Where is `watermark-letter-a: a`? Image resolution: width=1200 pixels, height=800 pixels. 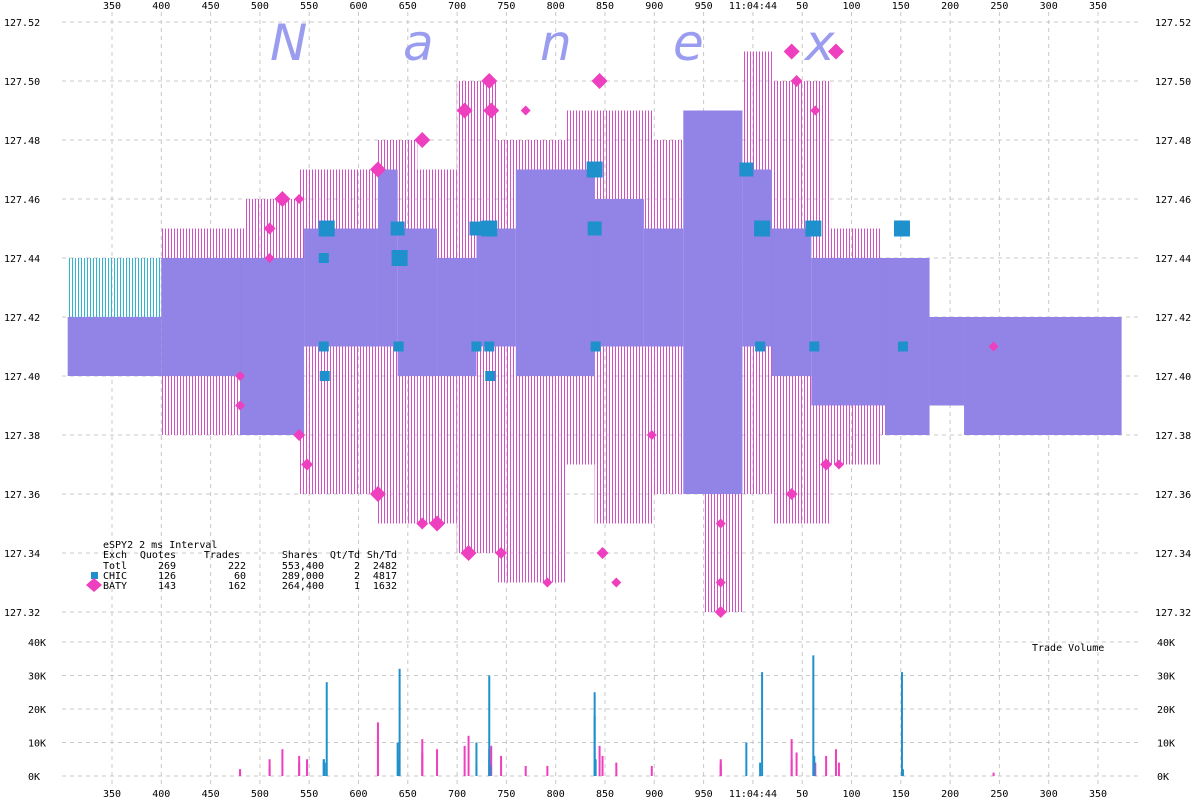 watermark-letter-a: a is located at coordinates (418, 43).